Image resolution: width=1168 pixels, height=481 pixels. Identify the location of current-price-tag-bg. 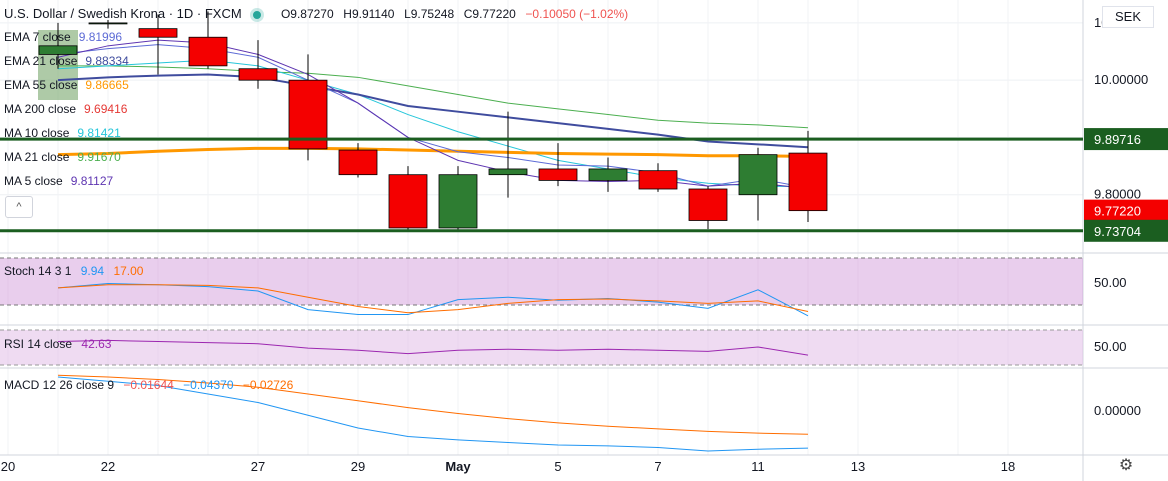
(1126, 210).